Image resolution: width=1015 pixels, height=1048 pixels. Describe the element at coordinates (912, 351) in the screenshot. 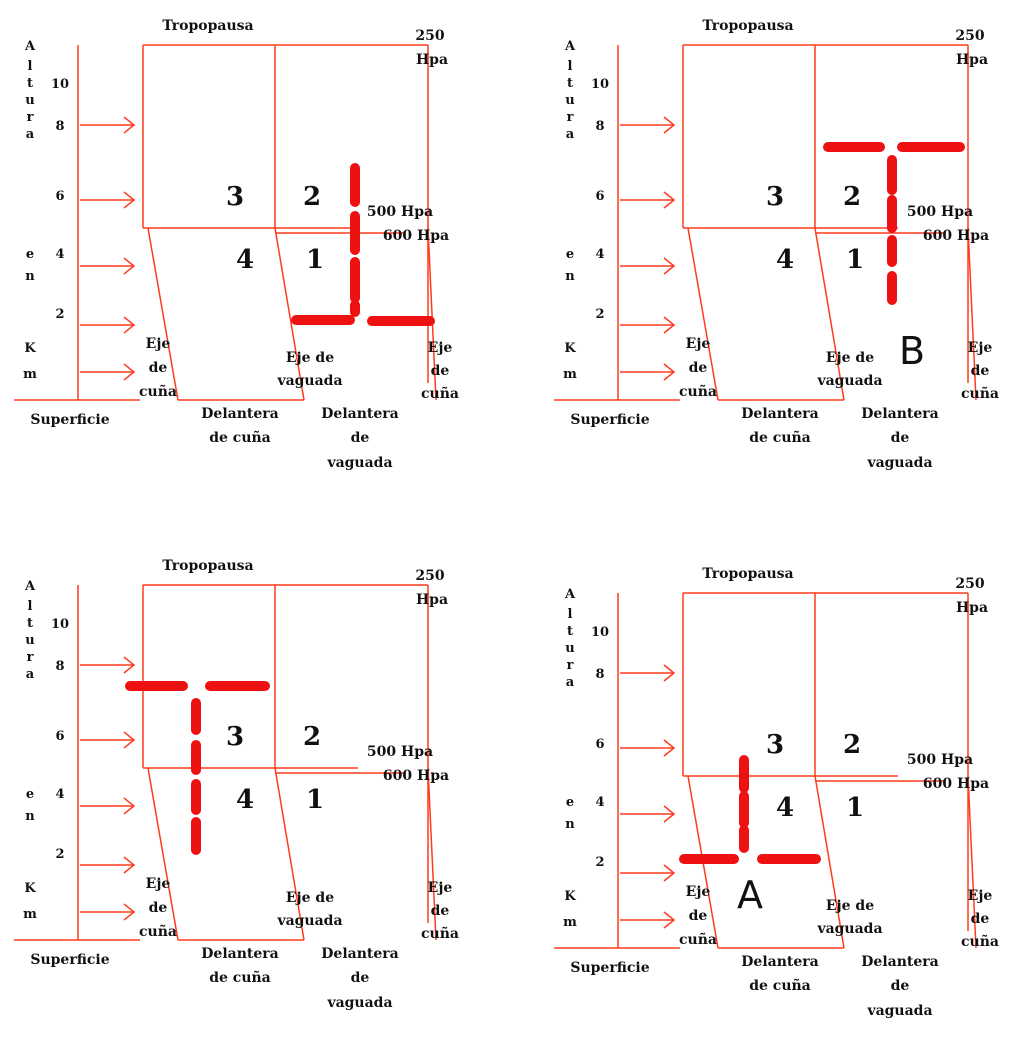

I see `marker-letter-B: B` at that location.